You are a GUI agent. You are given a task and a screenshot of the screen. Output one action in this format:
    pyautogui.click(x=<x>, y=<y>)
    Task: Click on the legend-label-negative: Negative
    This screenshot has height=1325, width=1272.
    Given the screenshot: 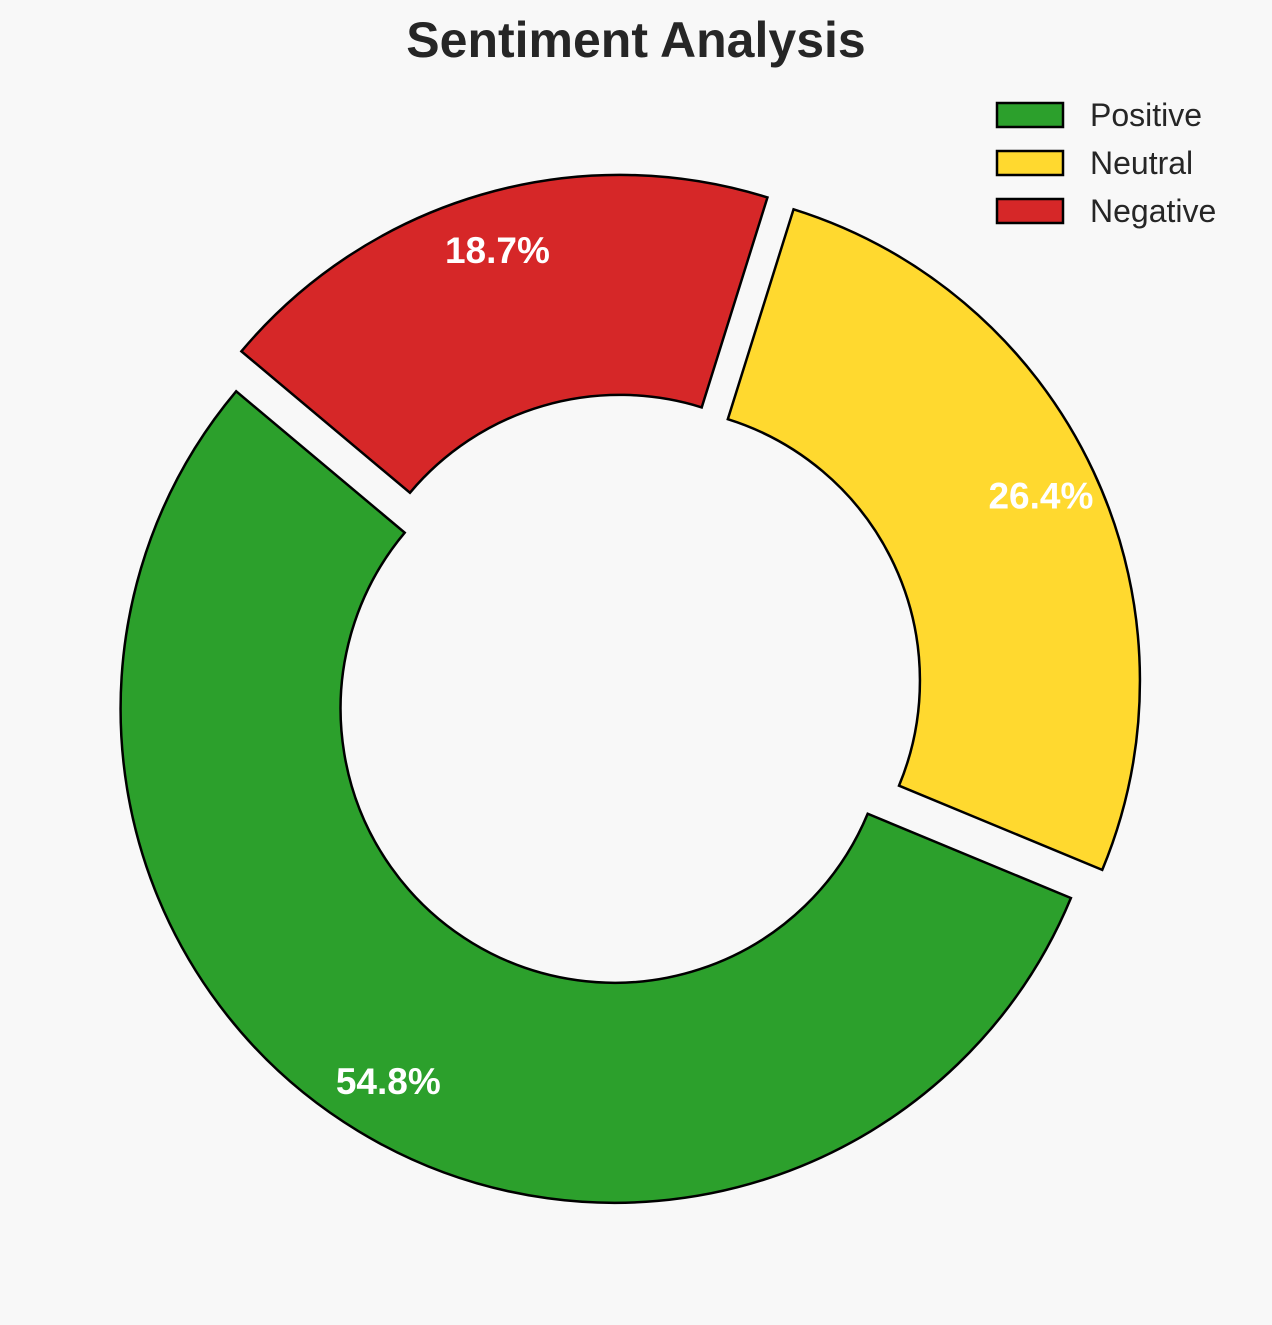 What is the action you would take?
    pyautogui.click(x=1153, y=211)
    